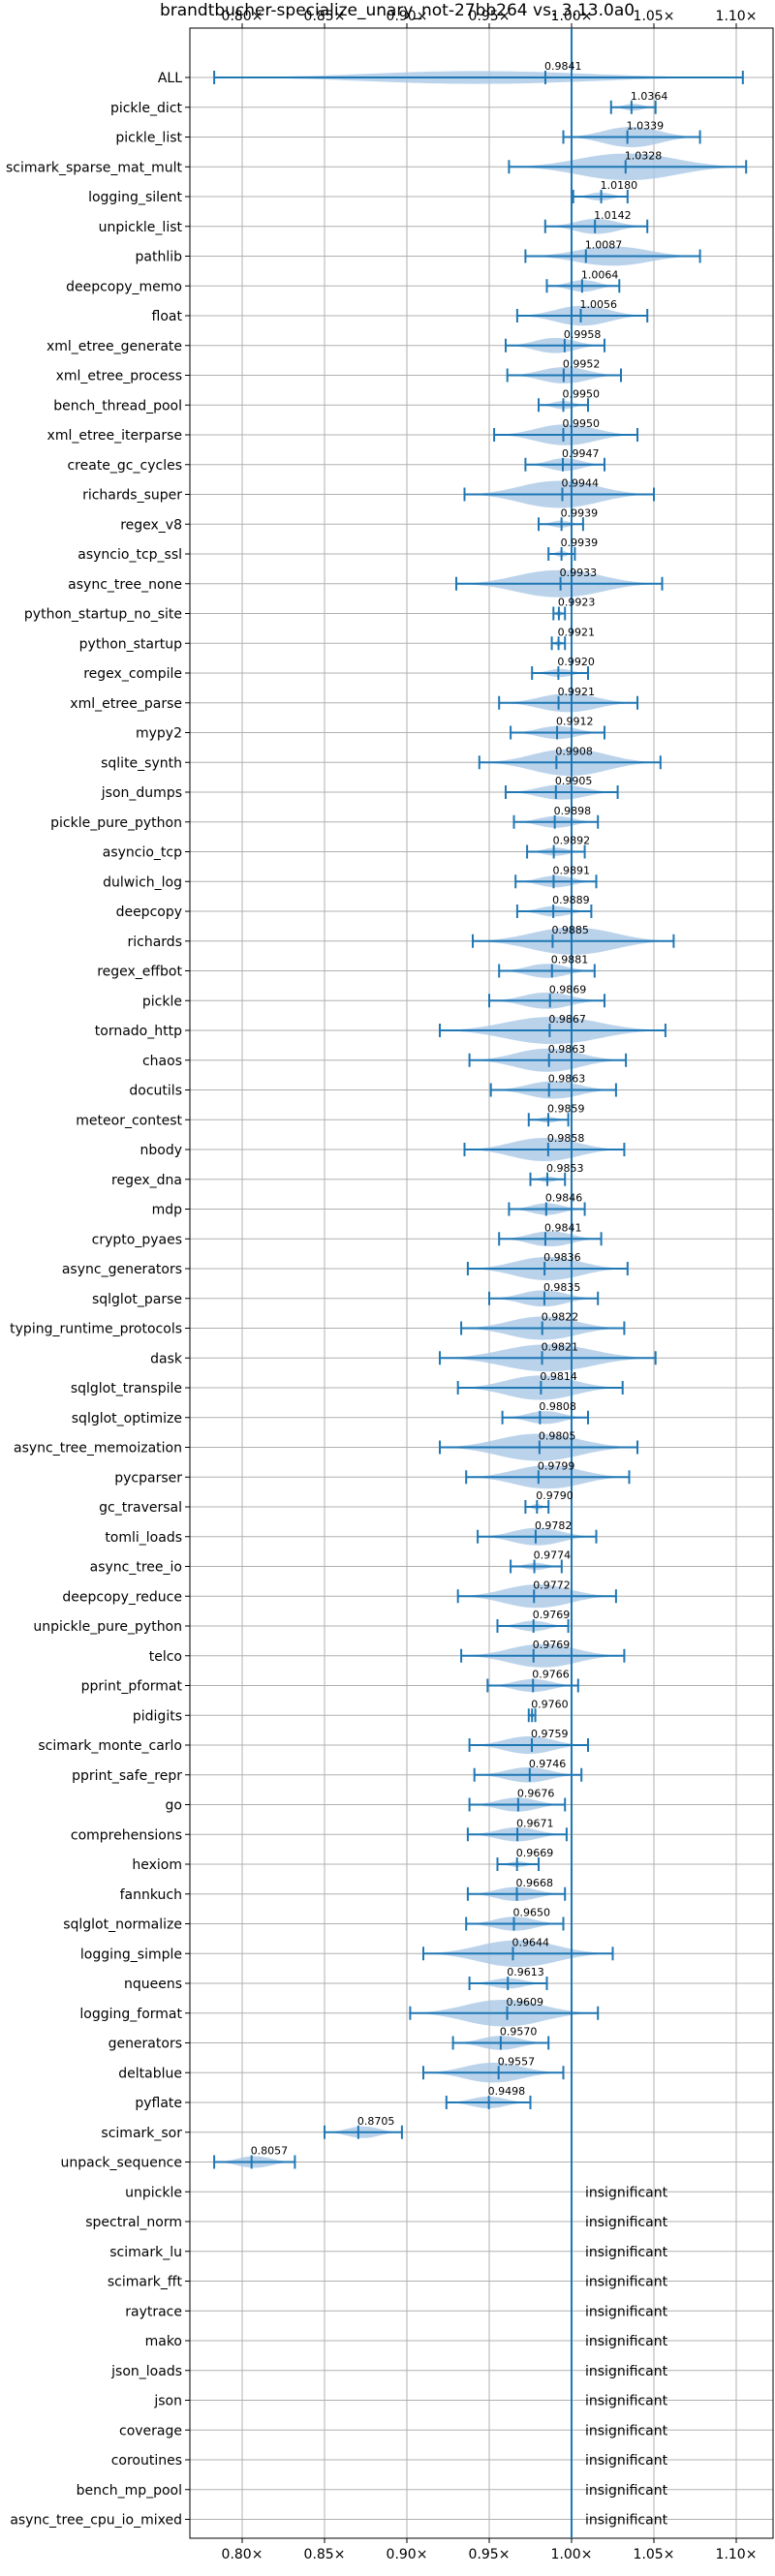  I want to click on benchmark-label: python_startup, so click(130, 644).